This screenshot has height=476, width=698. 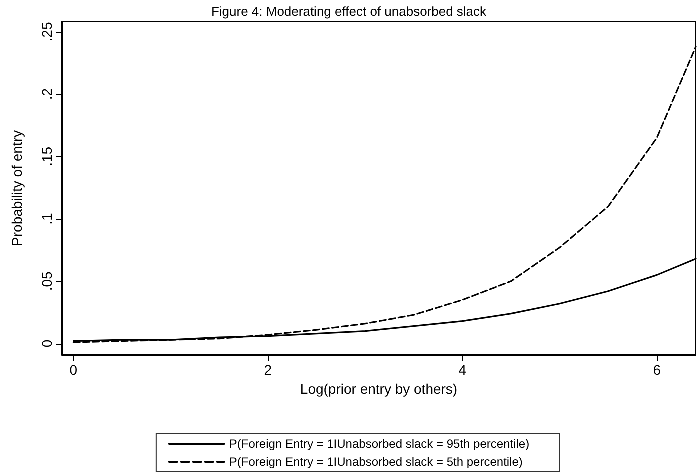 I want to click on y-tick-label: .1, so click(x=47, y=219).